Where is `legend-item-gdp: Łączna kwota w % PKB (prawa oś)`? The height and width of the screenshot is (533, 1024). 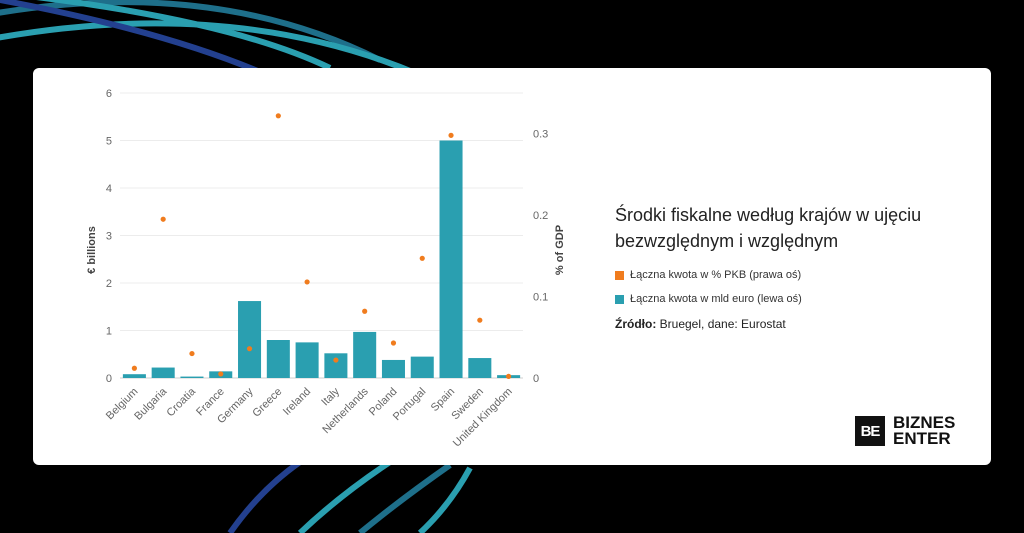 legend-item-gdp: Łączna kwota w % PKB (prawa oś) is located at coordinates (795, 275).